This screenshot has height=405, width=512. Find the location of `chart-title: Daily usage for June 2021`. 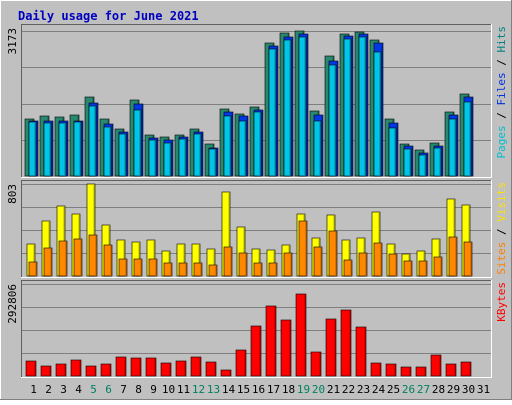

chart-title: Daily usage for June 2021 is located at coordinates (108, 16).